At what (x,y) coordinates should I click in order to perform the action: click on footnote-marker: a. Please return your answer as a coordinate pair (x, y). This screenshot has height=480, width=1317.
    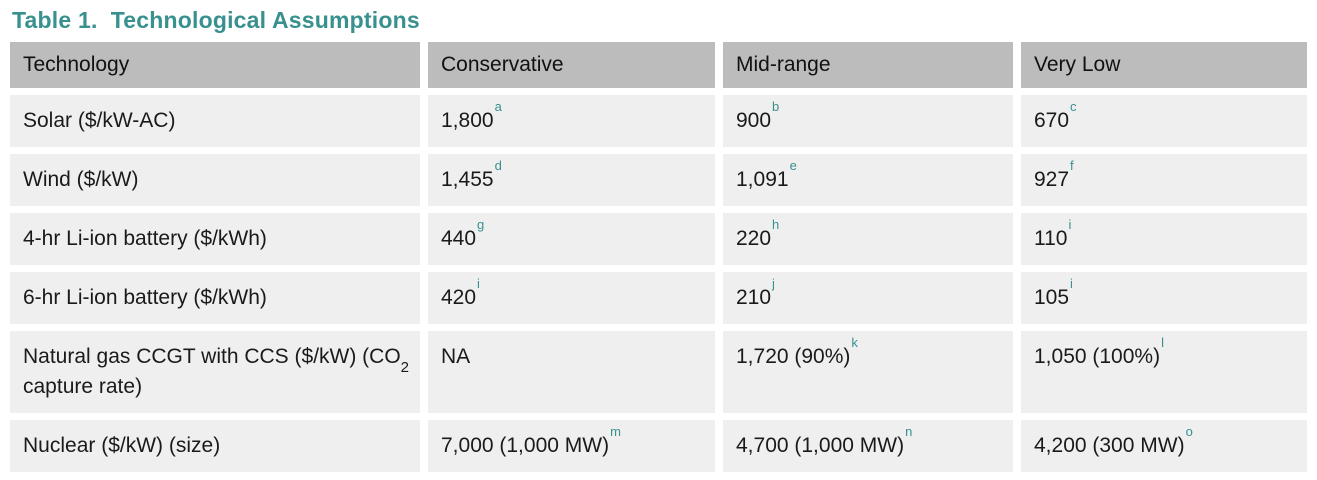
    Looking at the image, I should click on (498, 106).